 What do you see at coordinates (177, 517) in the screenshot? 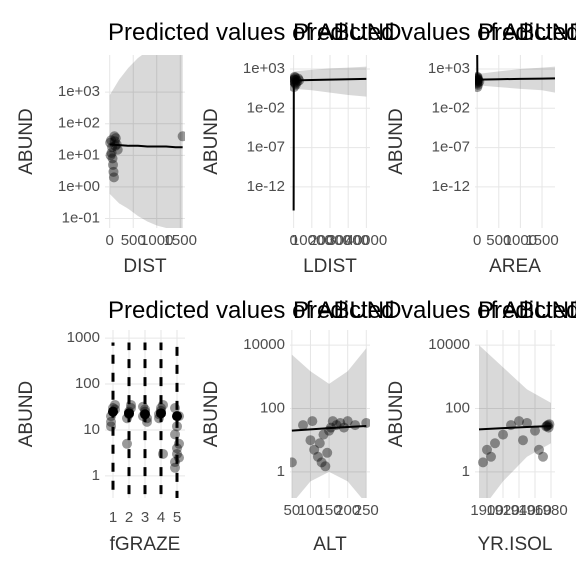
I see `x-tick-label: 5` at bounding box center [177, 517].